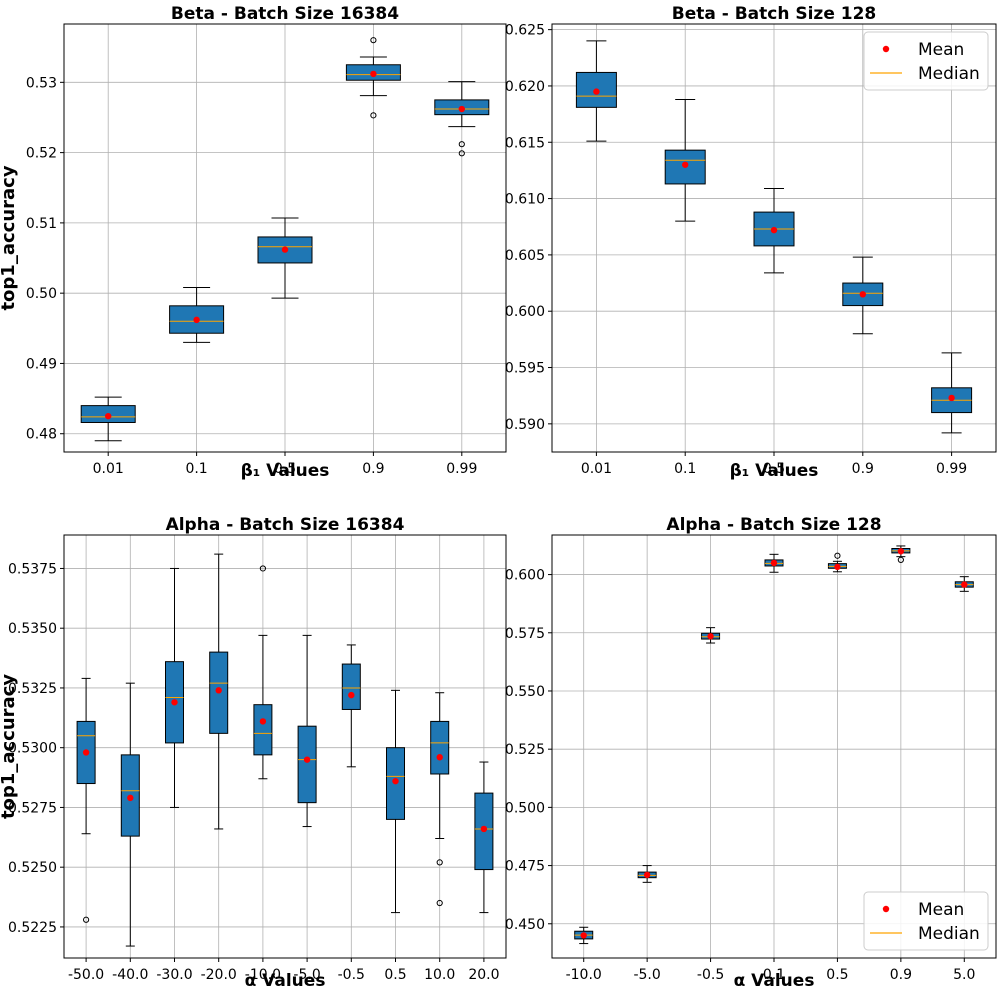 The width and height of the screenshot is (997, 1001). What do you see at coordinates (285, 525) in the screenshot?
I see `chart-title: Alpha - Batch Size 16384` at bounding box center [285, 525].